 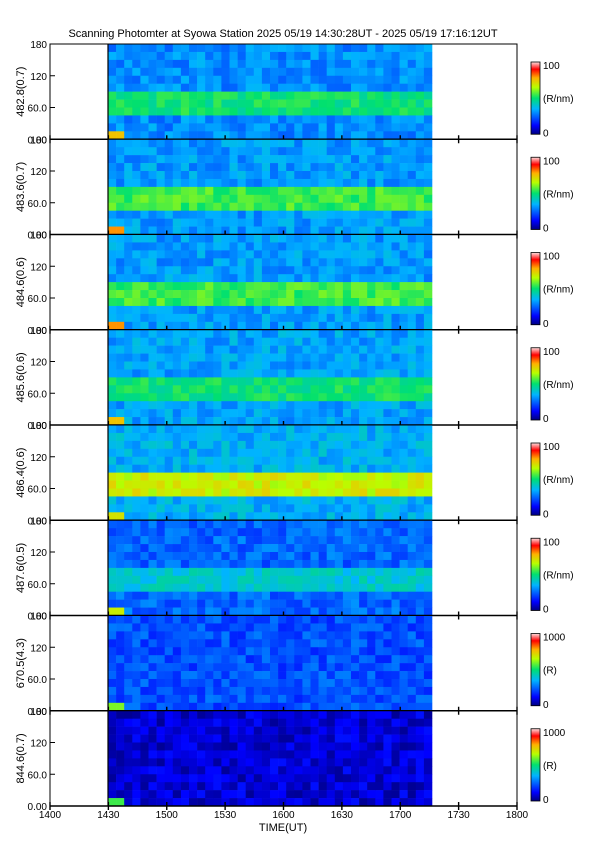 What do you see at coordinates (38, 363) in the screenshot?
I see `y-tick-label: 120` at bounding box center [38, 363].